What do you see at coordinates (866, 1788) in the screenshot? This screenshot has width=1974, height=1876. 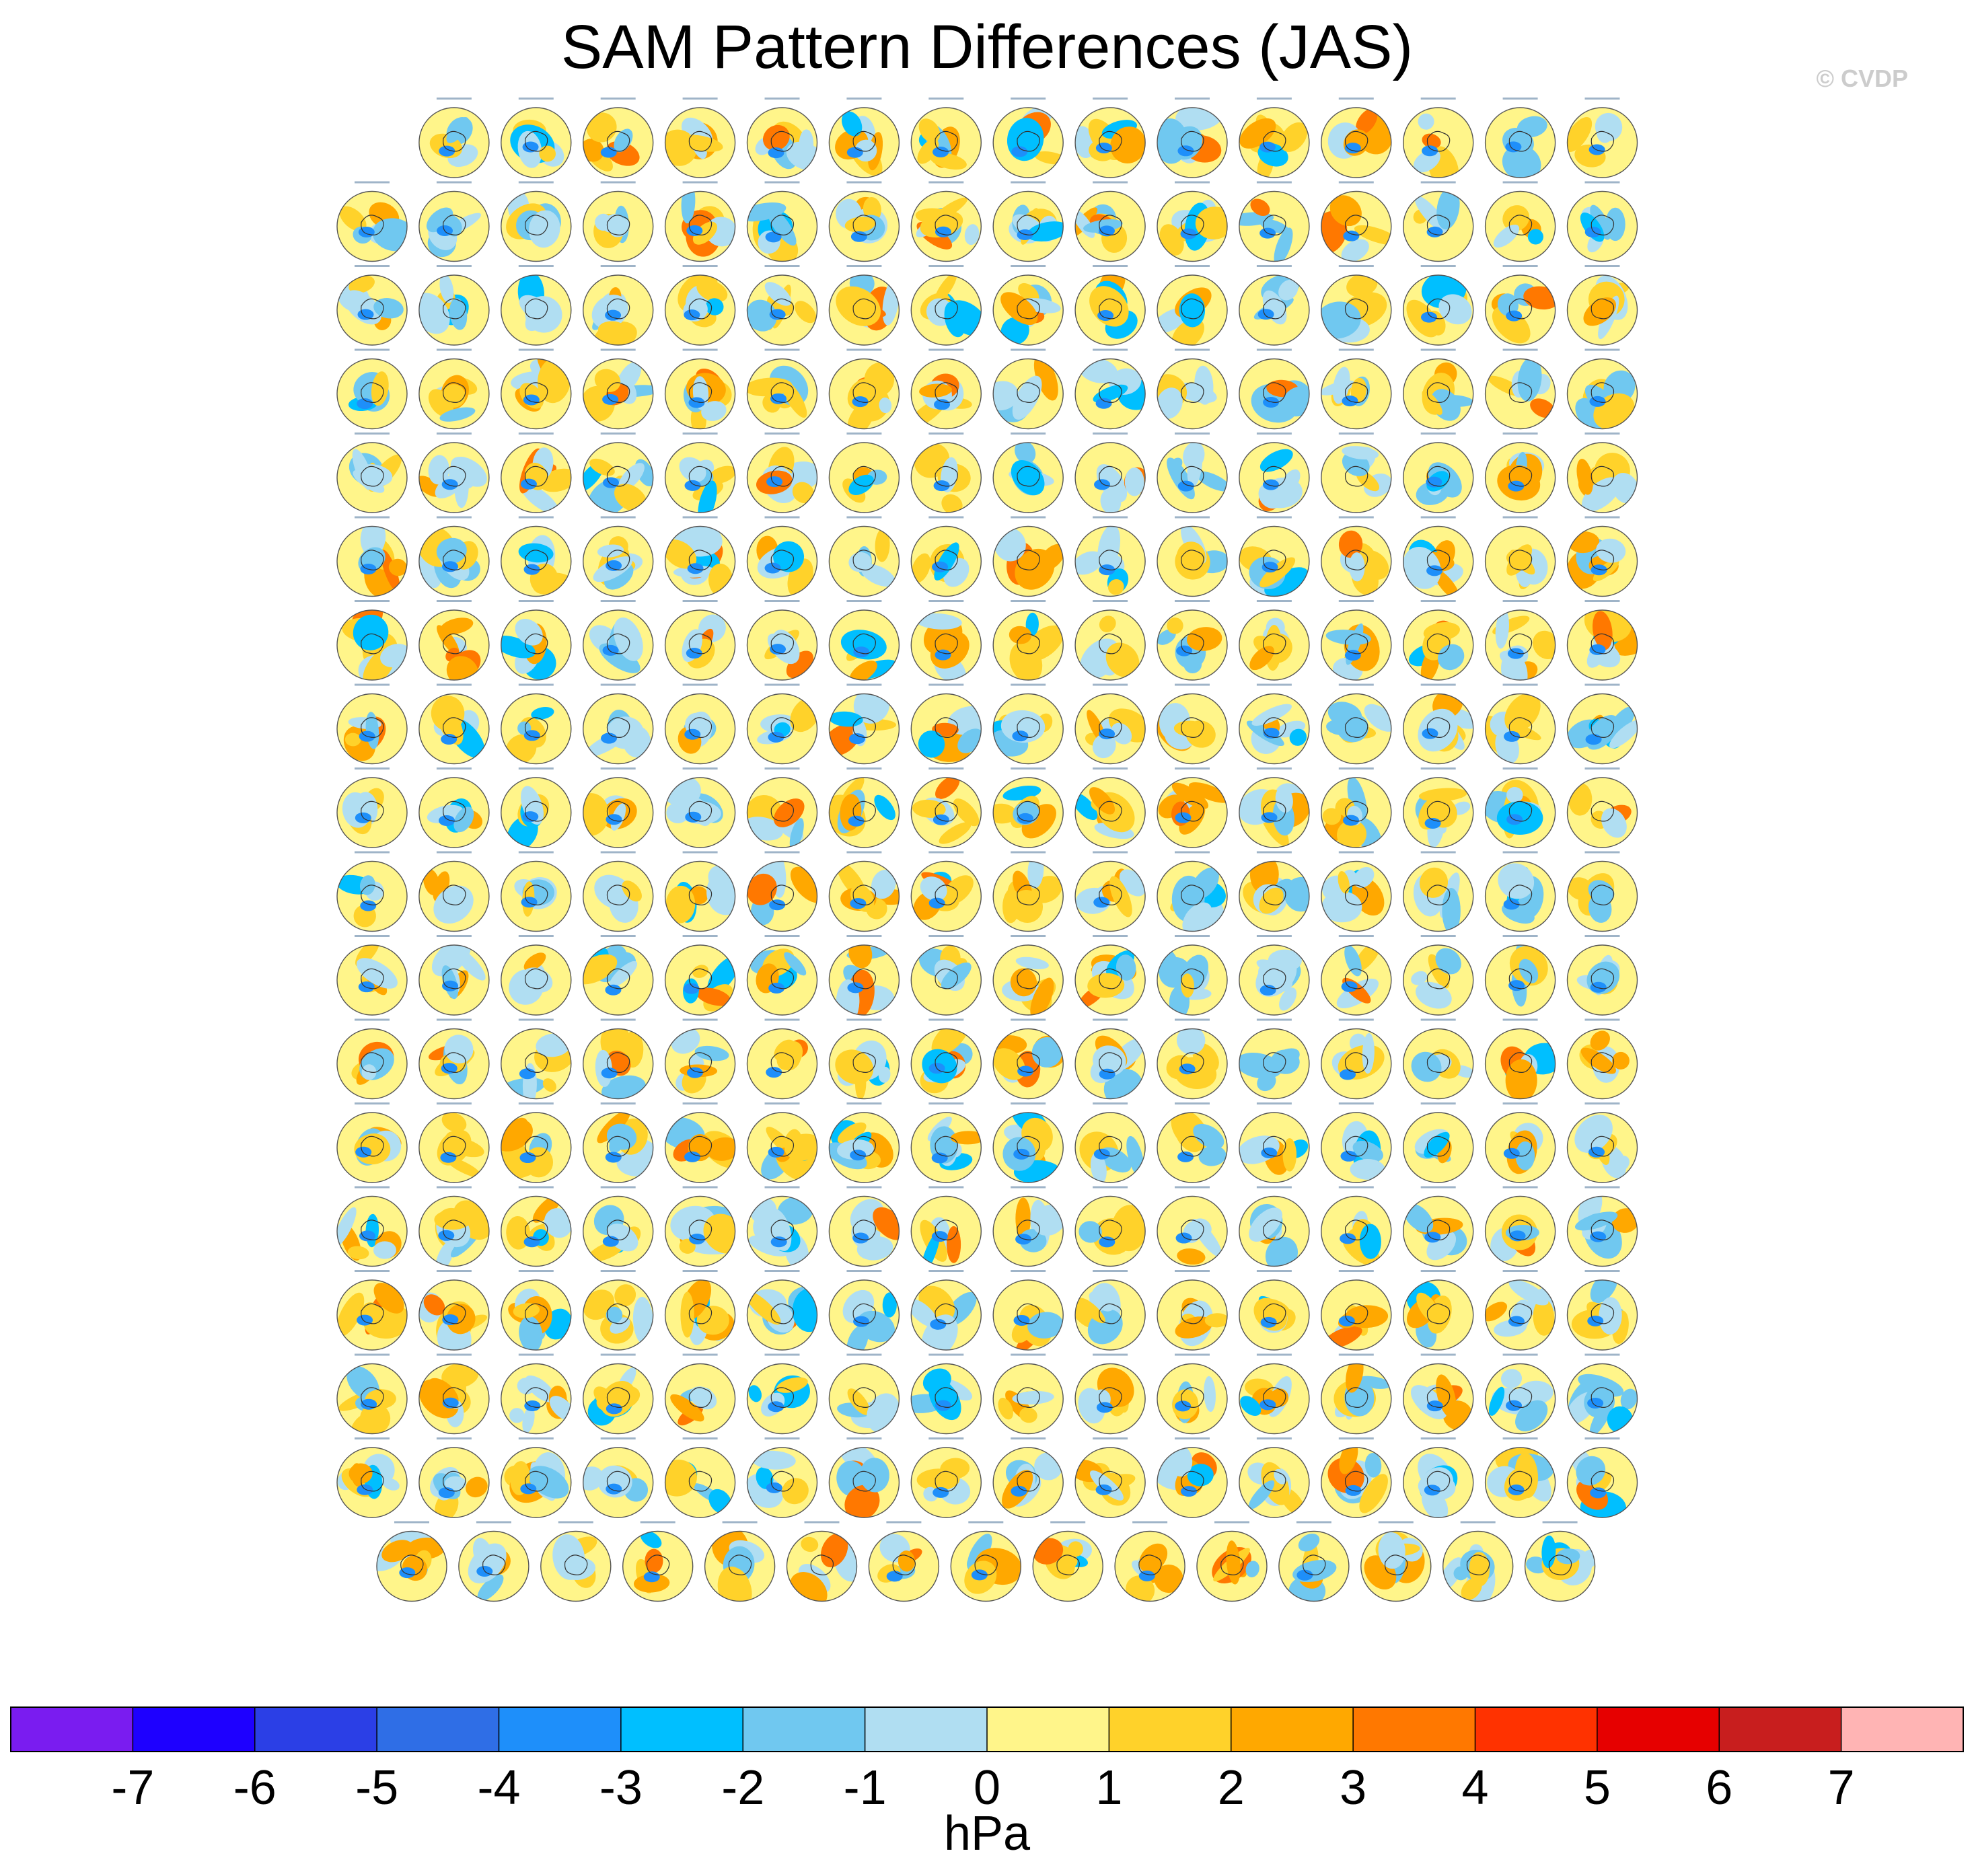 I see `colorbar-tick-label: -1` at bounding box center [866, 1788].